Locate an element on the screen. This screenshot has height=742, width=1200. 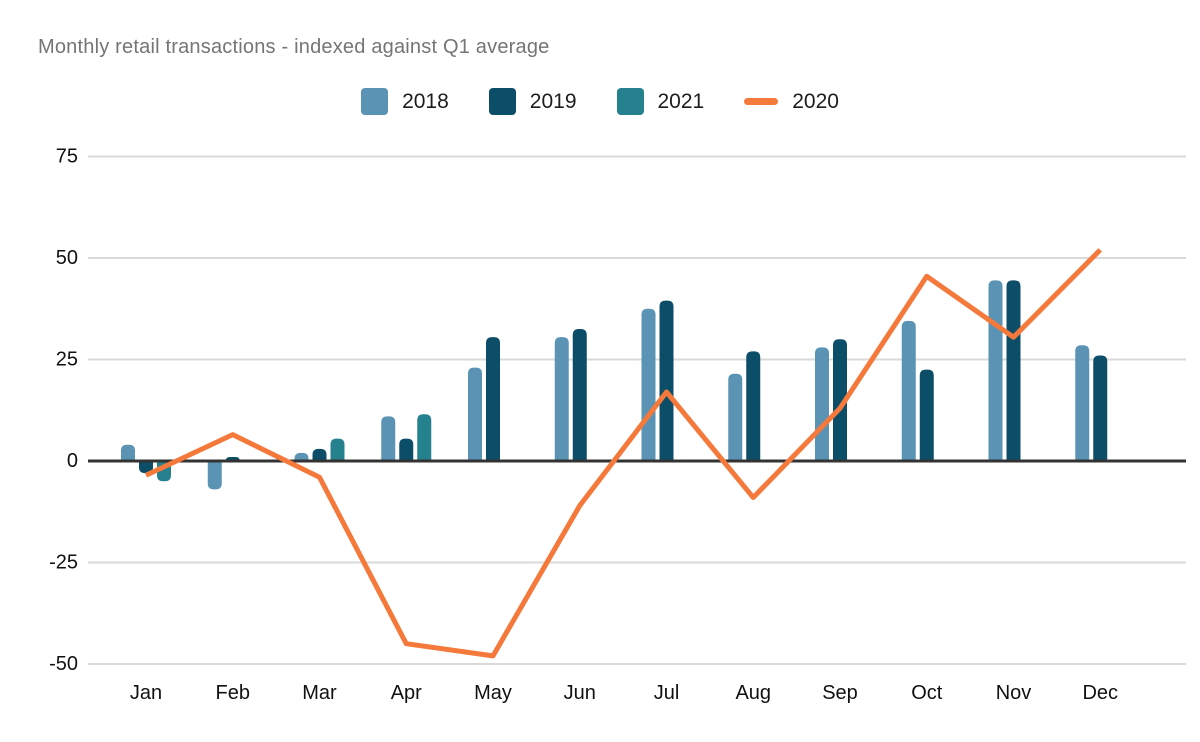
bar-2019-May is located at coordinates (493, 399).